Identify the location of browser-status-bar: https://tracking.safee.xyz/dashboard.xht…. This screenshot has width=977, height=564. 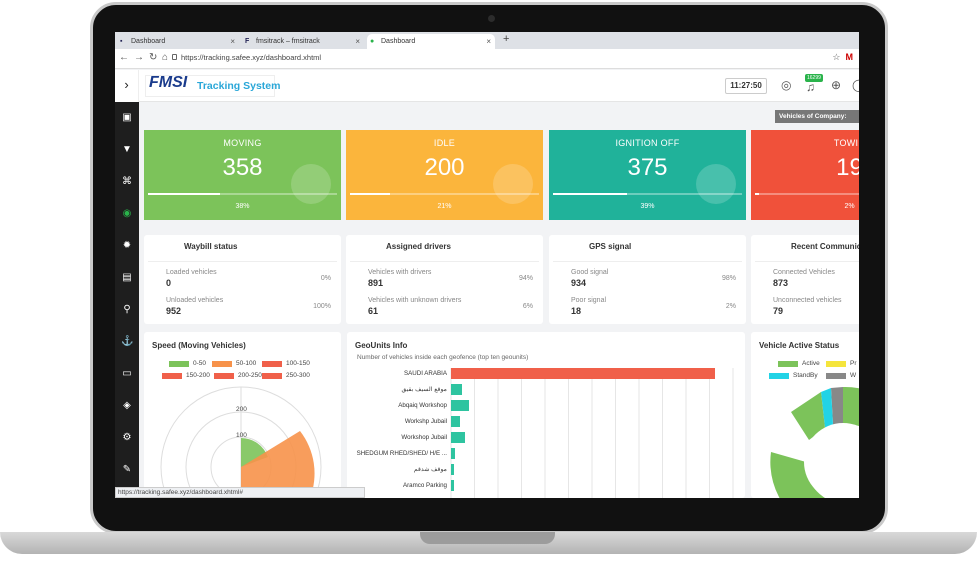
(240, 492).